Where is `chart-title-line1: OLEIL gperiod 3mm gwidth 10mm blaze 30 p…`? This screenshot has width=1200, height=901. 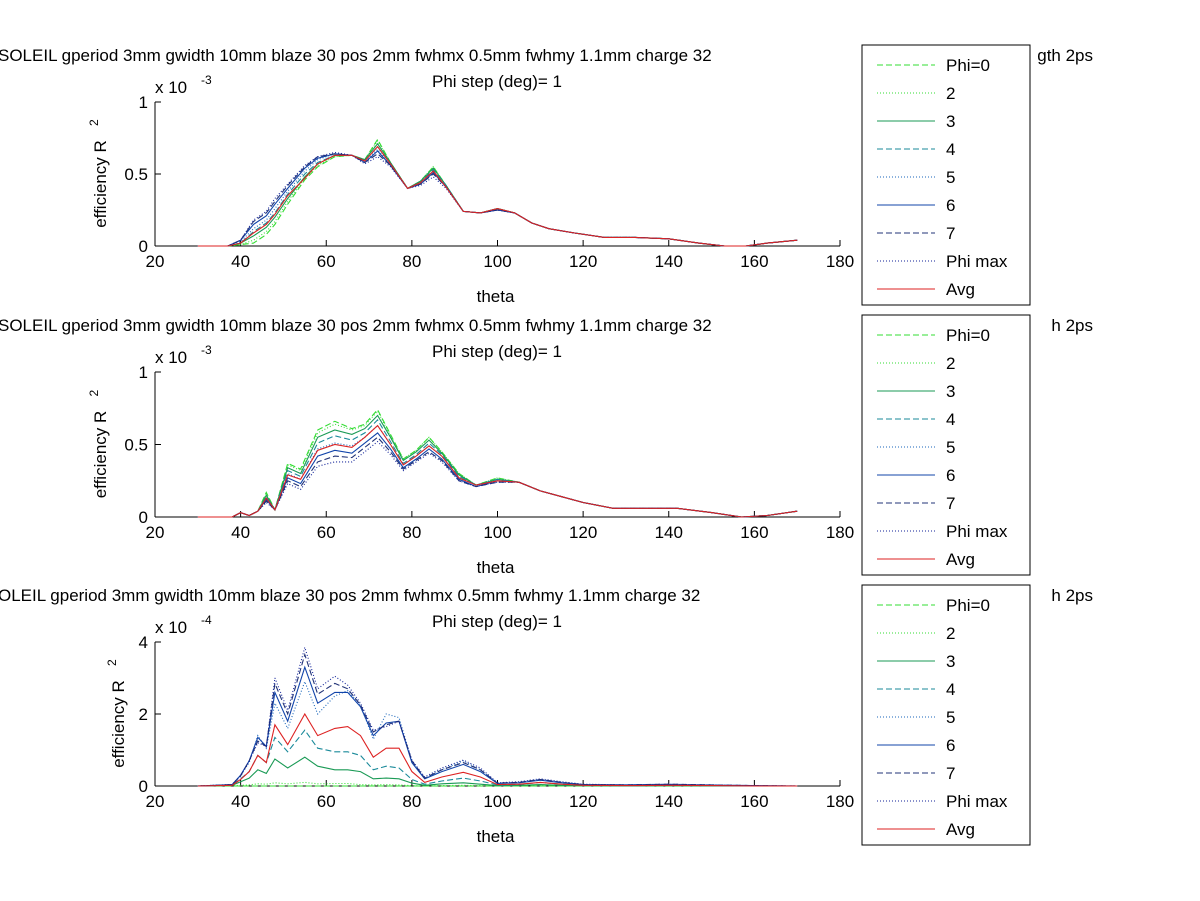 chart-title-line1: OLEIL gperiod 3mm gwidth 10mm blaze 30 p… is located at coordinates (350, 595).